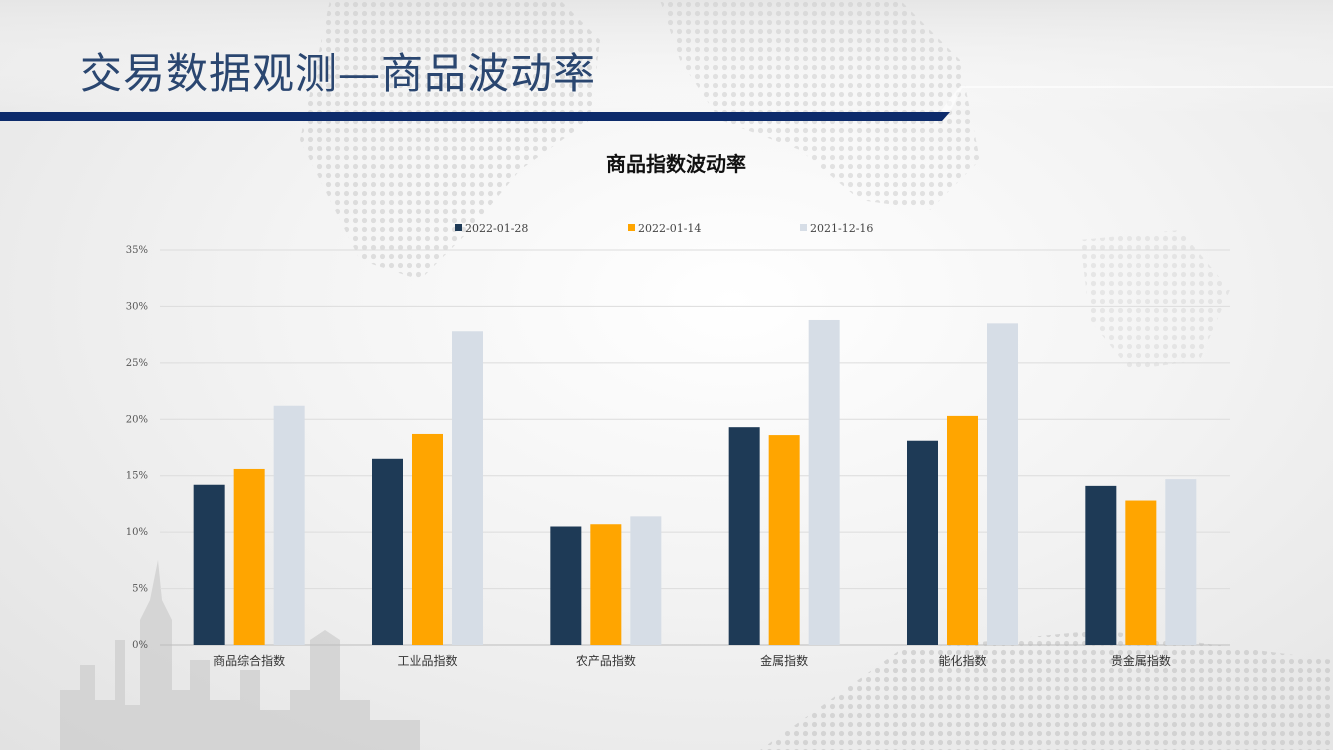  Describe the element at coordinates (137, 532) in the screenshot. I see `y-tick-label: 10%` at that location.